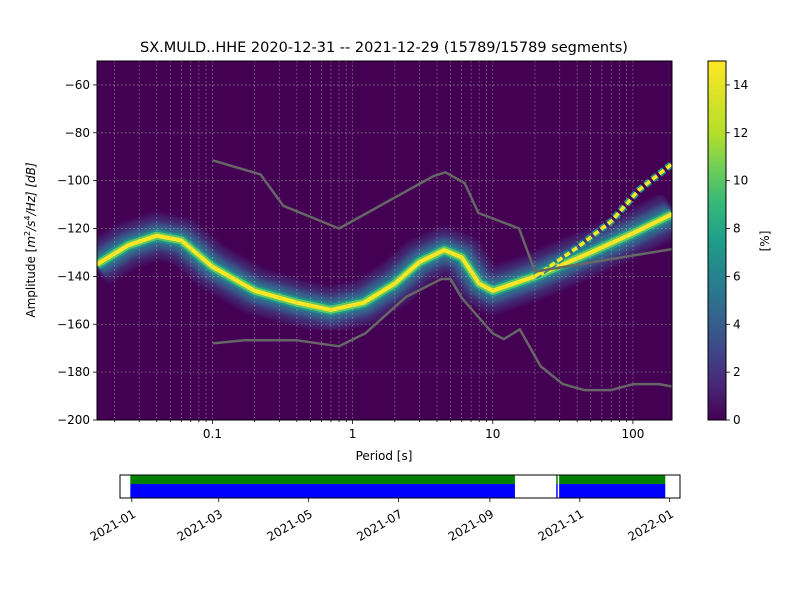 The width and height of the screenshot is (800, 604). What do you see at coordinates (651, 525) in the screenshot?
I see `timeline-tick-label: 2022-01` at bounding box center [651, 525].